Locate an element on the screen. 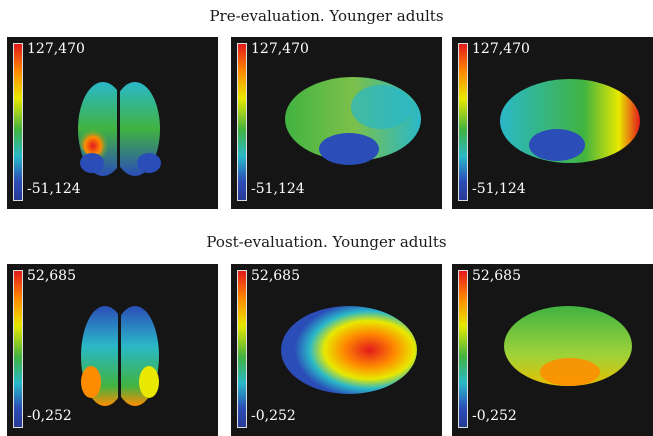 This screenshot has height=436, width=653. pre-left-lateral-panel: 127,470 -51,124 is located at coordinates (336, 123).